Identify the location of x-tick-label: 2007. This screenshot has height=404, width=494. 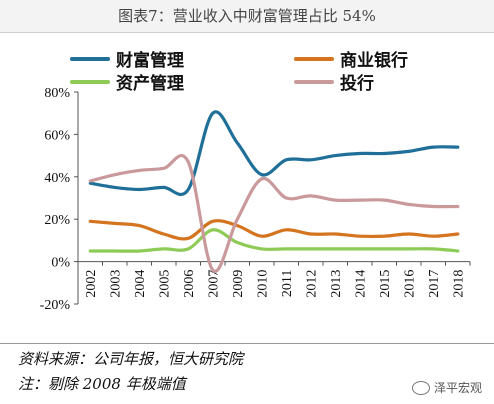
(214, 284).